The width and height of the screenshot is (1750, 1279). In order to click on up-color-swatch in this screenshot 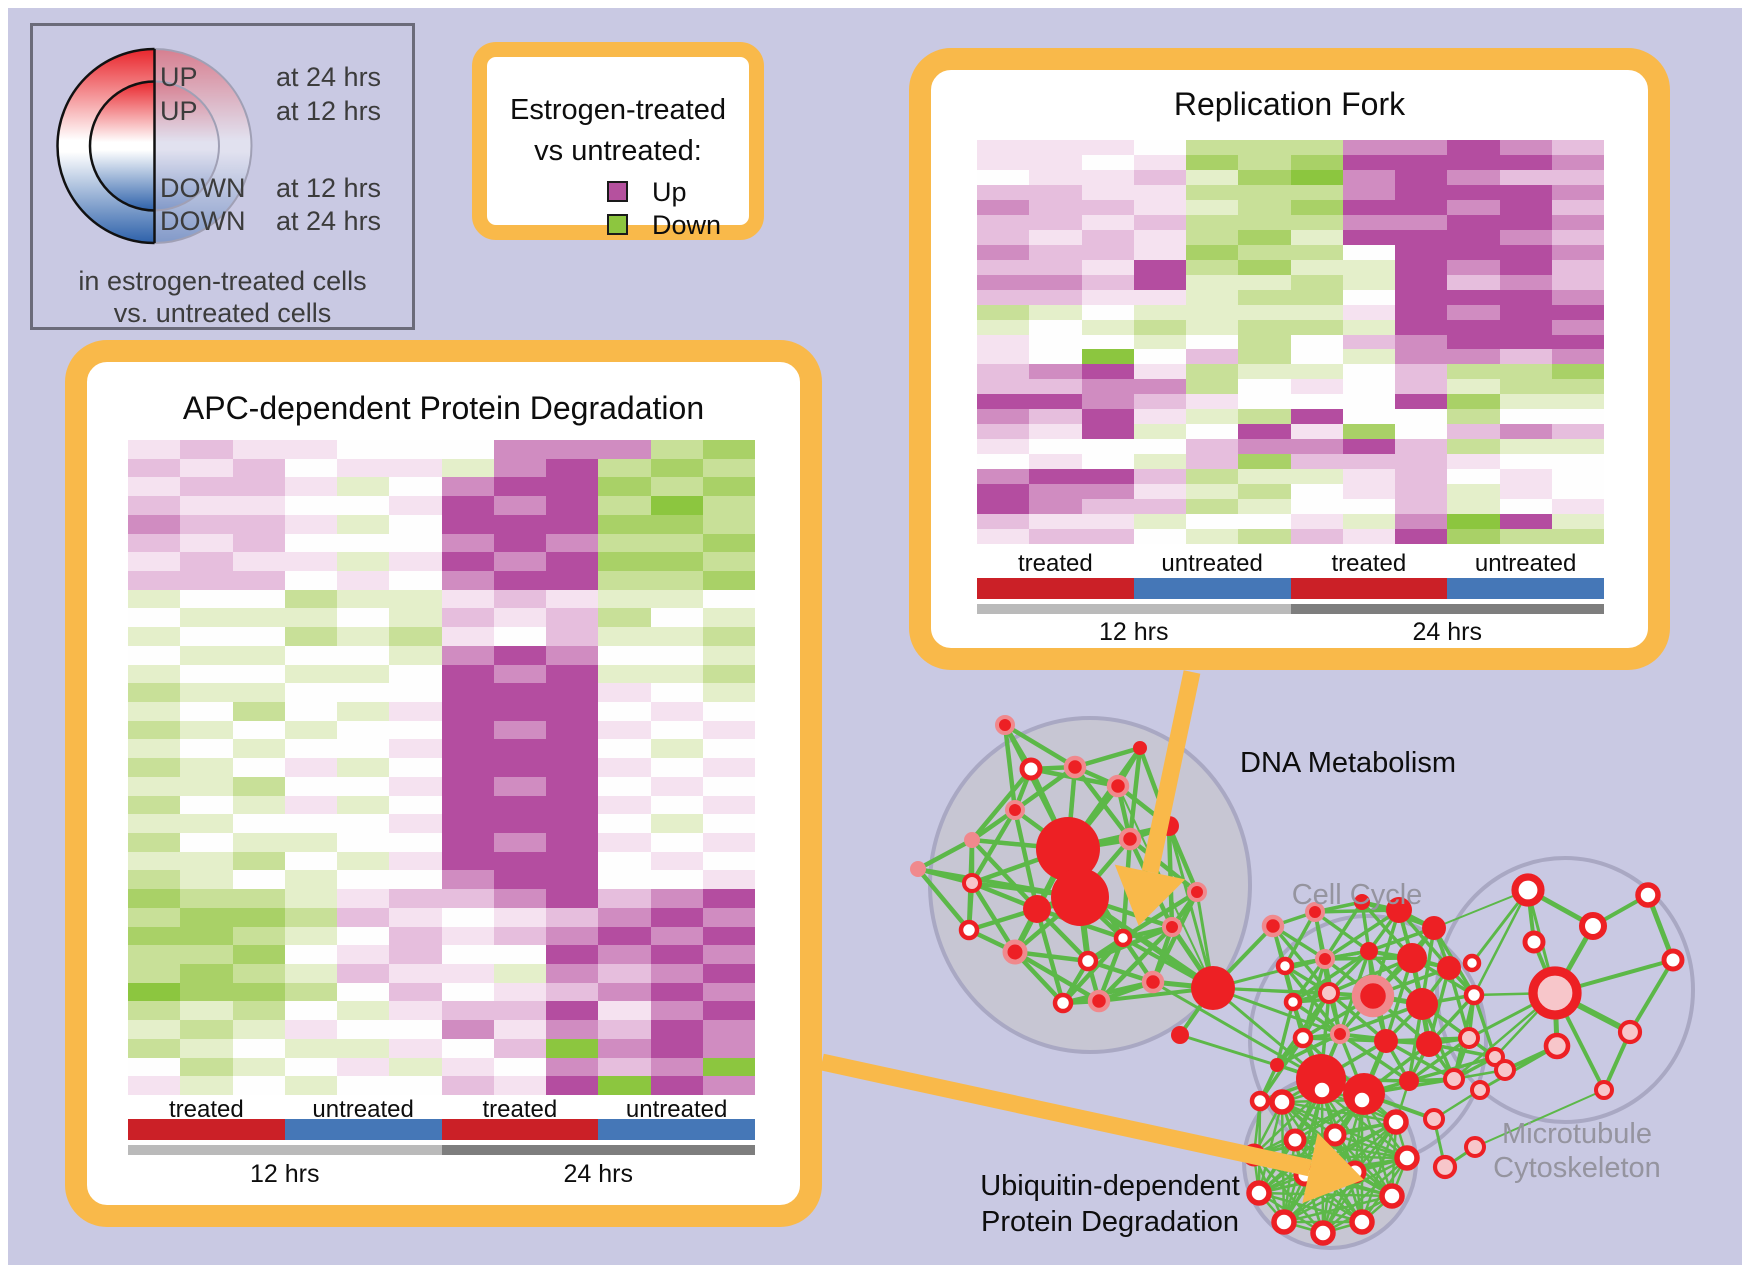, I will do `click(617, 191)`.